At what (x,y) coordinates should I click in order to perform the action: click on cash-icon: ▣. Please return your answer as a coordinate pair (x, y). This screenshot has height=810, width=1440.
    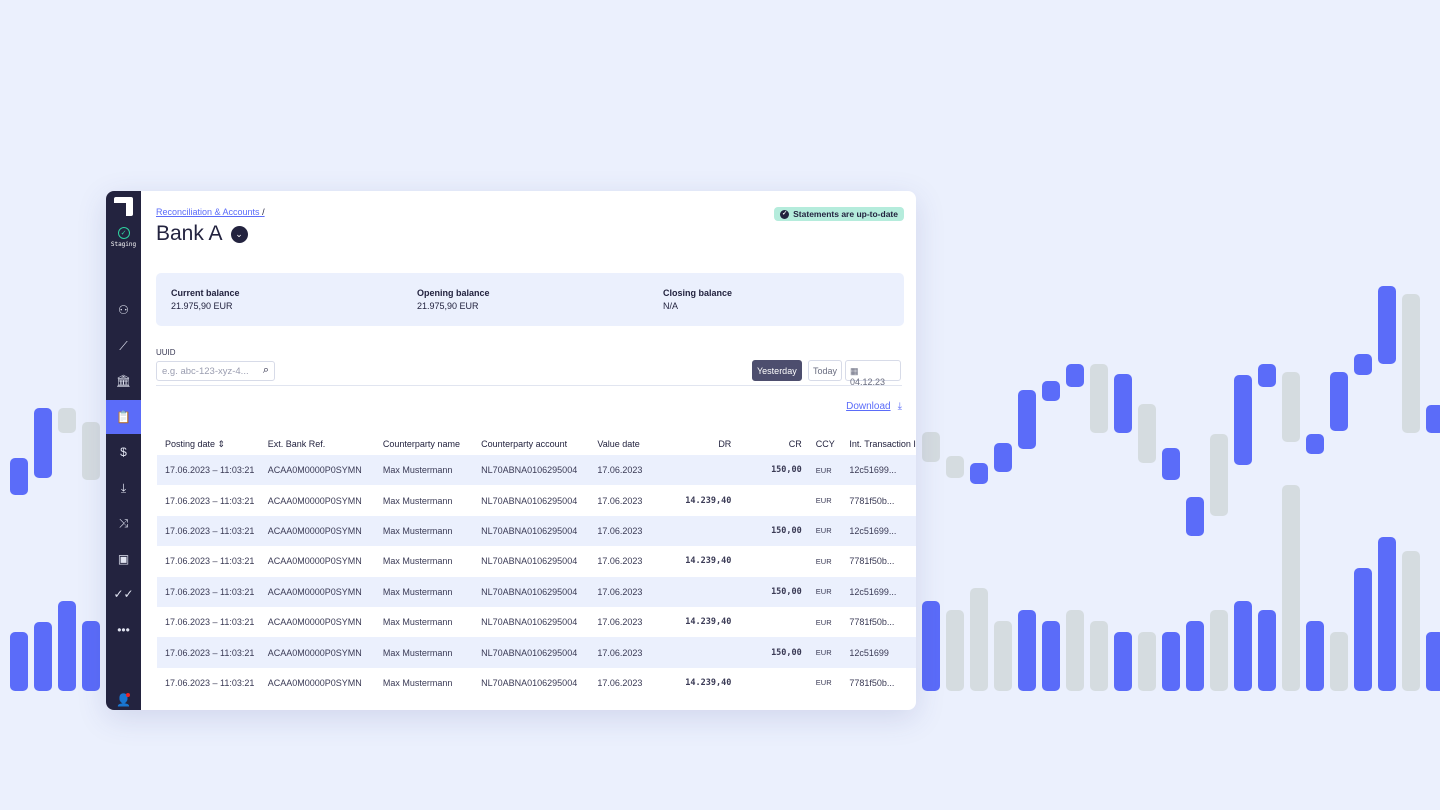
    Looking at the image, I should click on (123, 559).